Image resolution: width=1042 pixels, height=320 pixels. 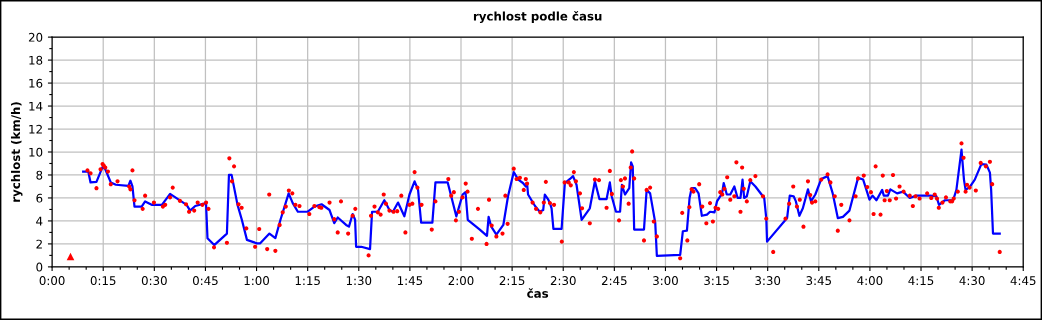 I want to click on y-tick-label: 20, so click(x=35, y=37).